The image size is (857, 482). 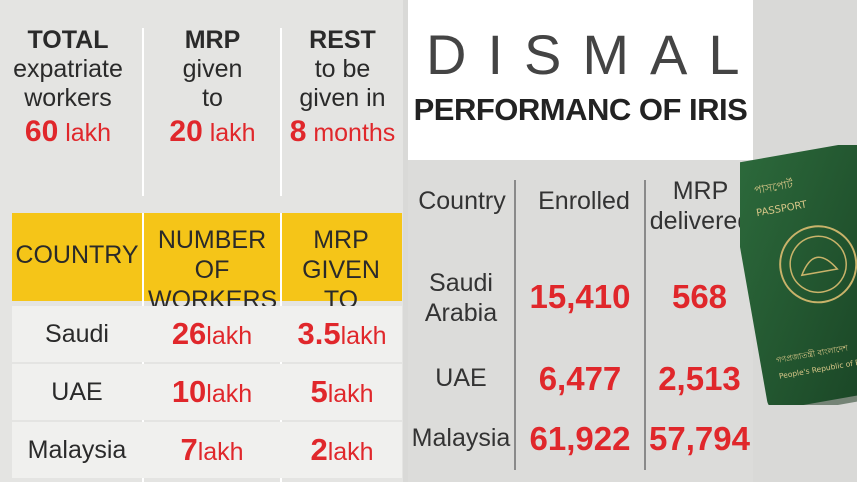 I want to click on mrp-value: 20, so click(x=186, y=131).